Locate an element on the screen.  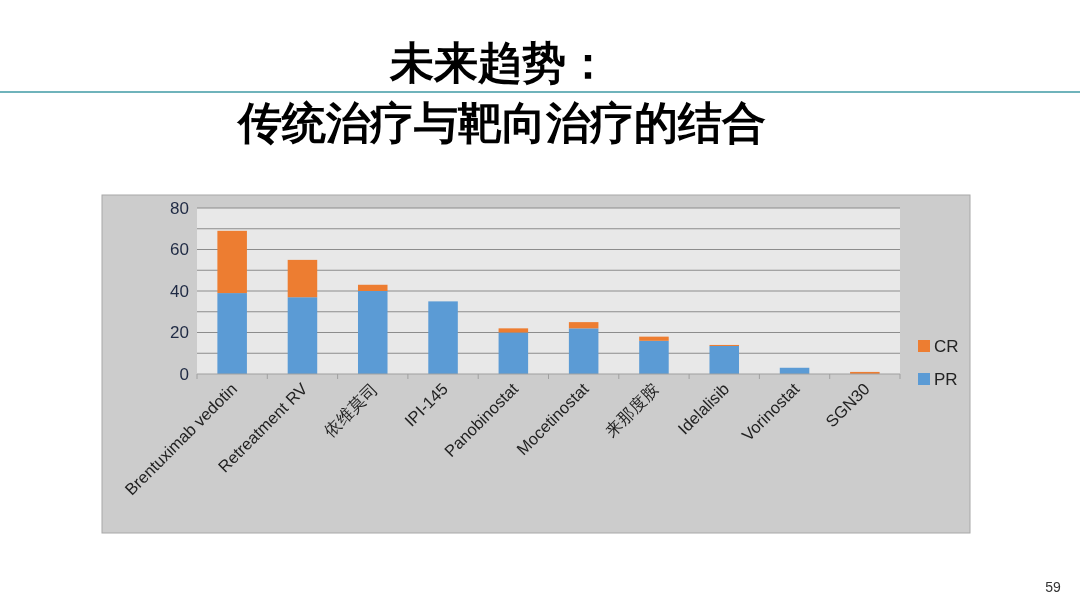
text: 59 is located at coordinates (1053, 587).